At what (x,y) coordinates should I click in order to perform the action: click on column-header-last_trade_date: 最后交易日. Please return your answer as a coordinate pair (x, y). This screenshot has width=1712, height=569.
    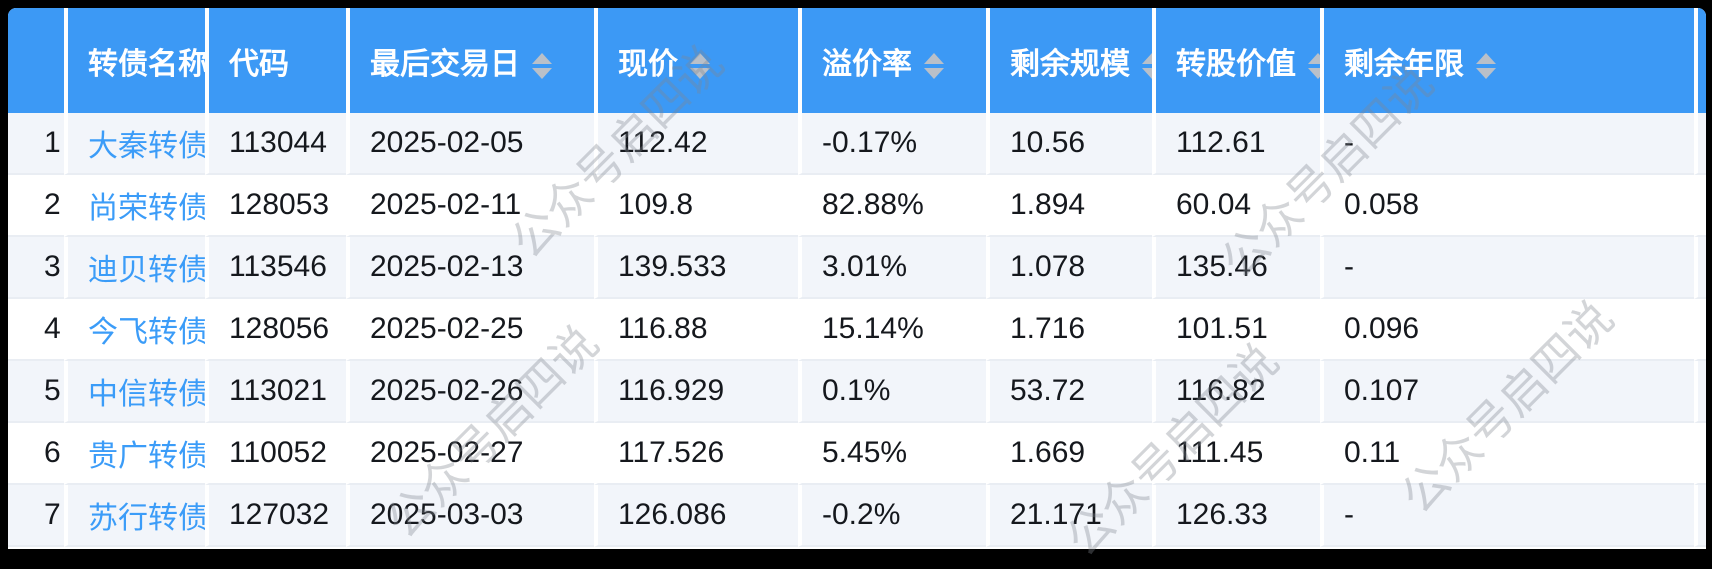
    Looking at the image, I should click on (470, 60).